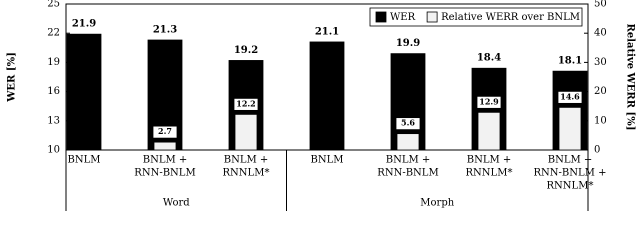  I want to click on value-label: 5.6, so click(408, 123).